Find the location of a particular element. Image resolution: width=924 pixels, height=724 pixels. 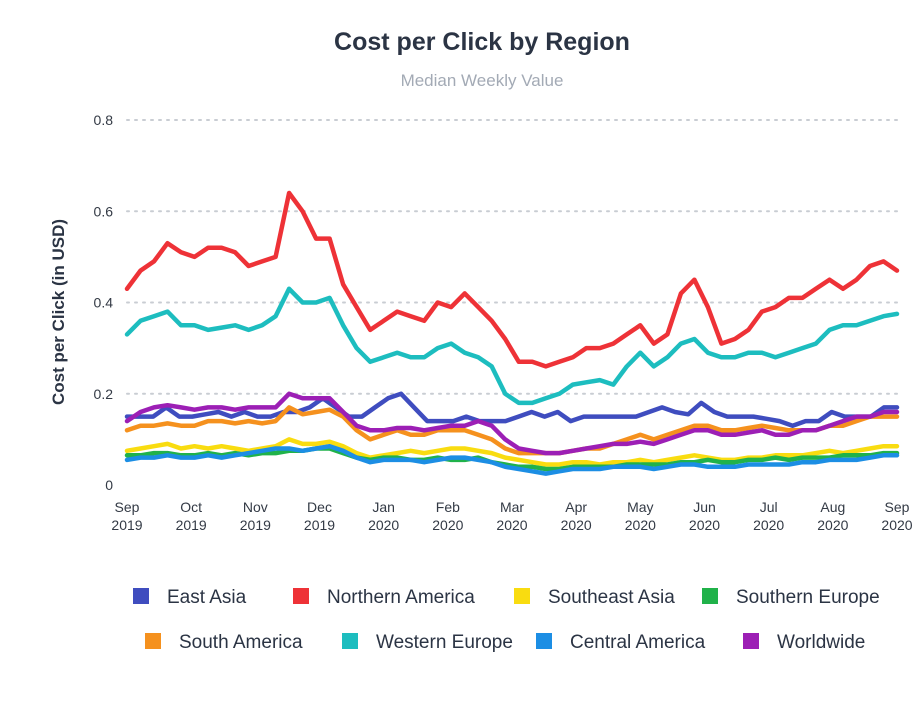

x-tick-label: Sep 2020 is located at coordinates (896, 516).